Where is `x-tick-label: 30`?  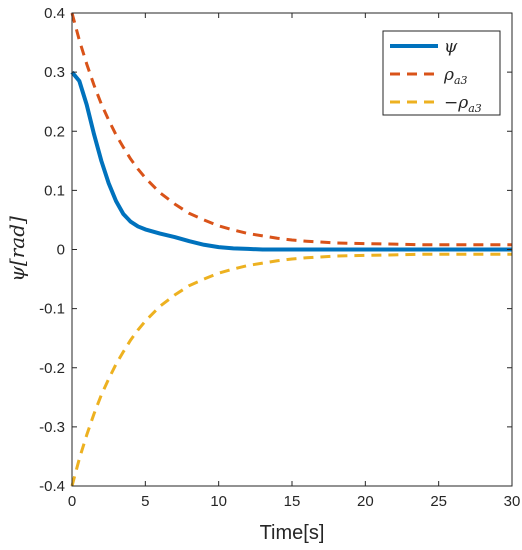
x-tick-label: 30 is located at coordinates (512, 501).